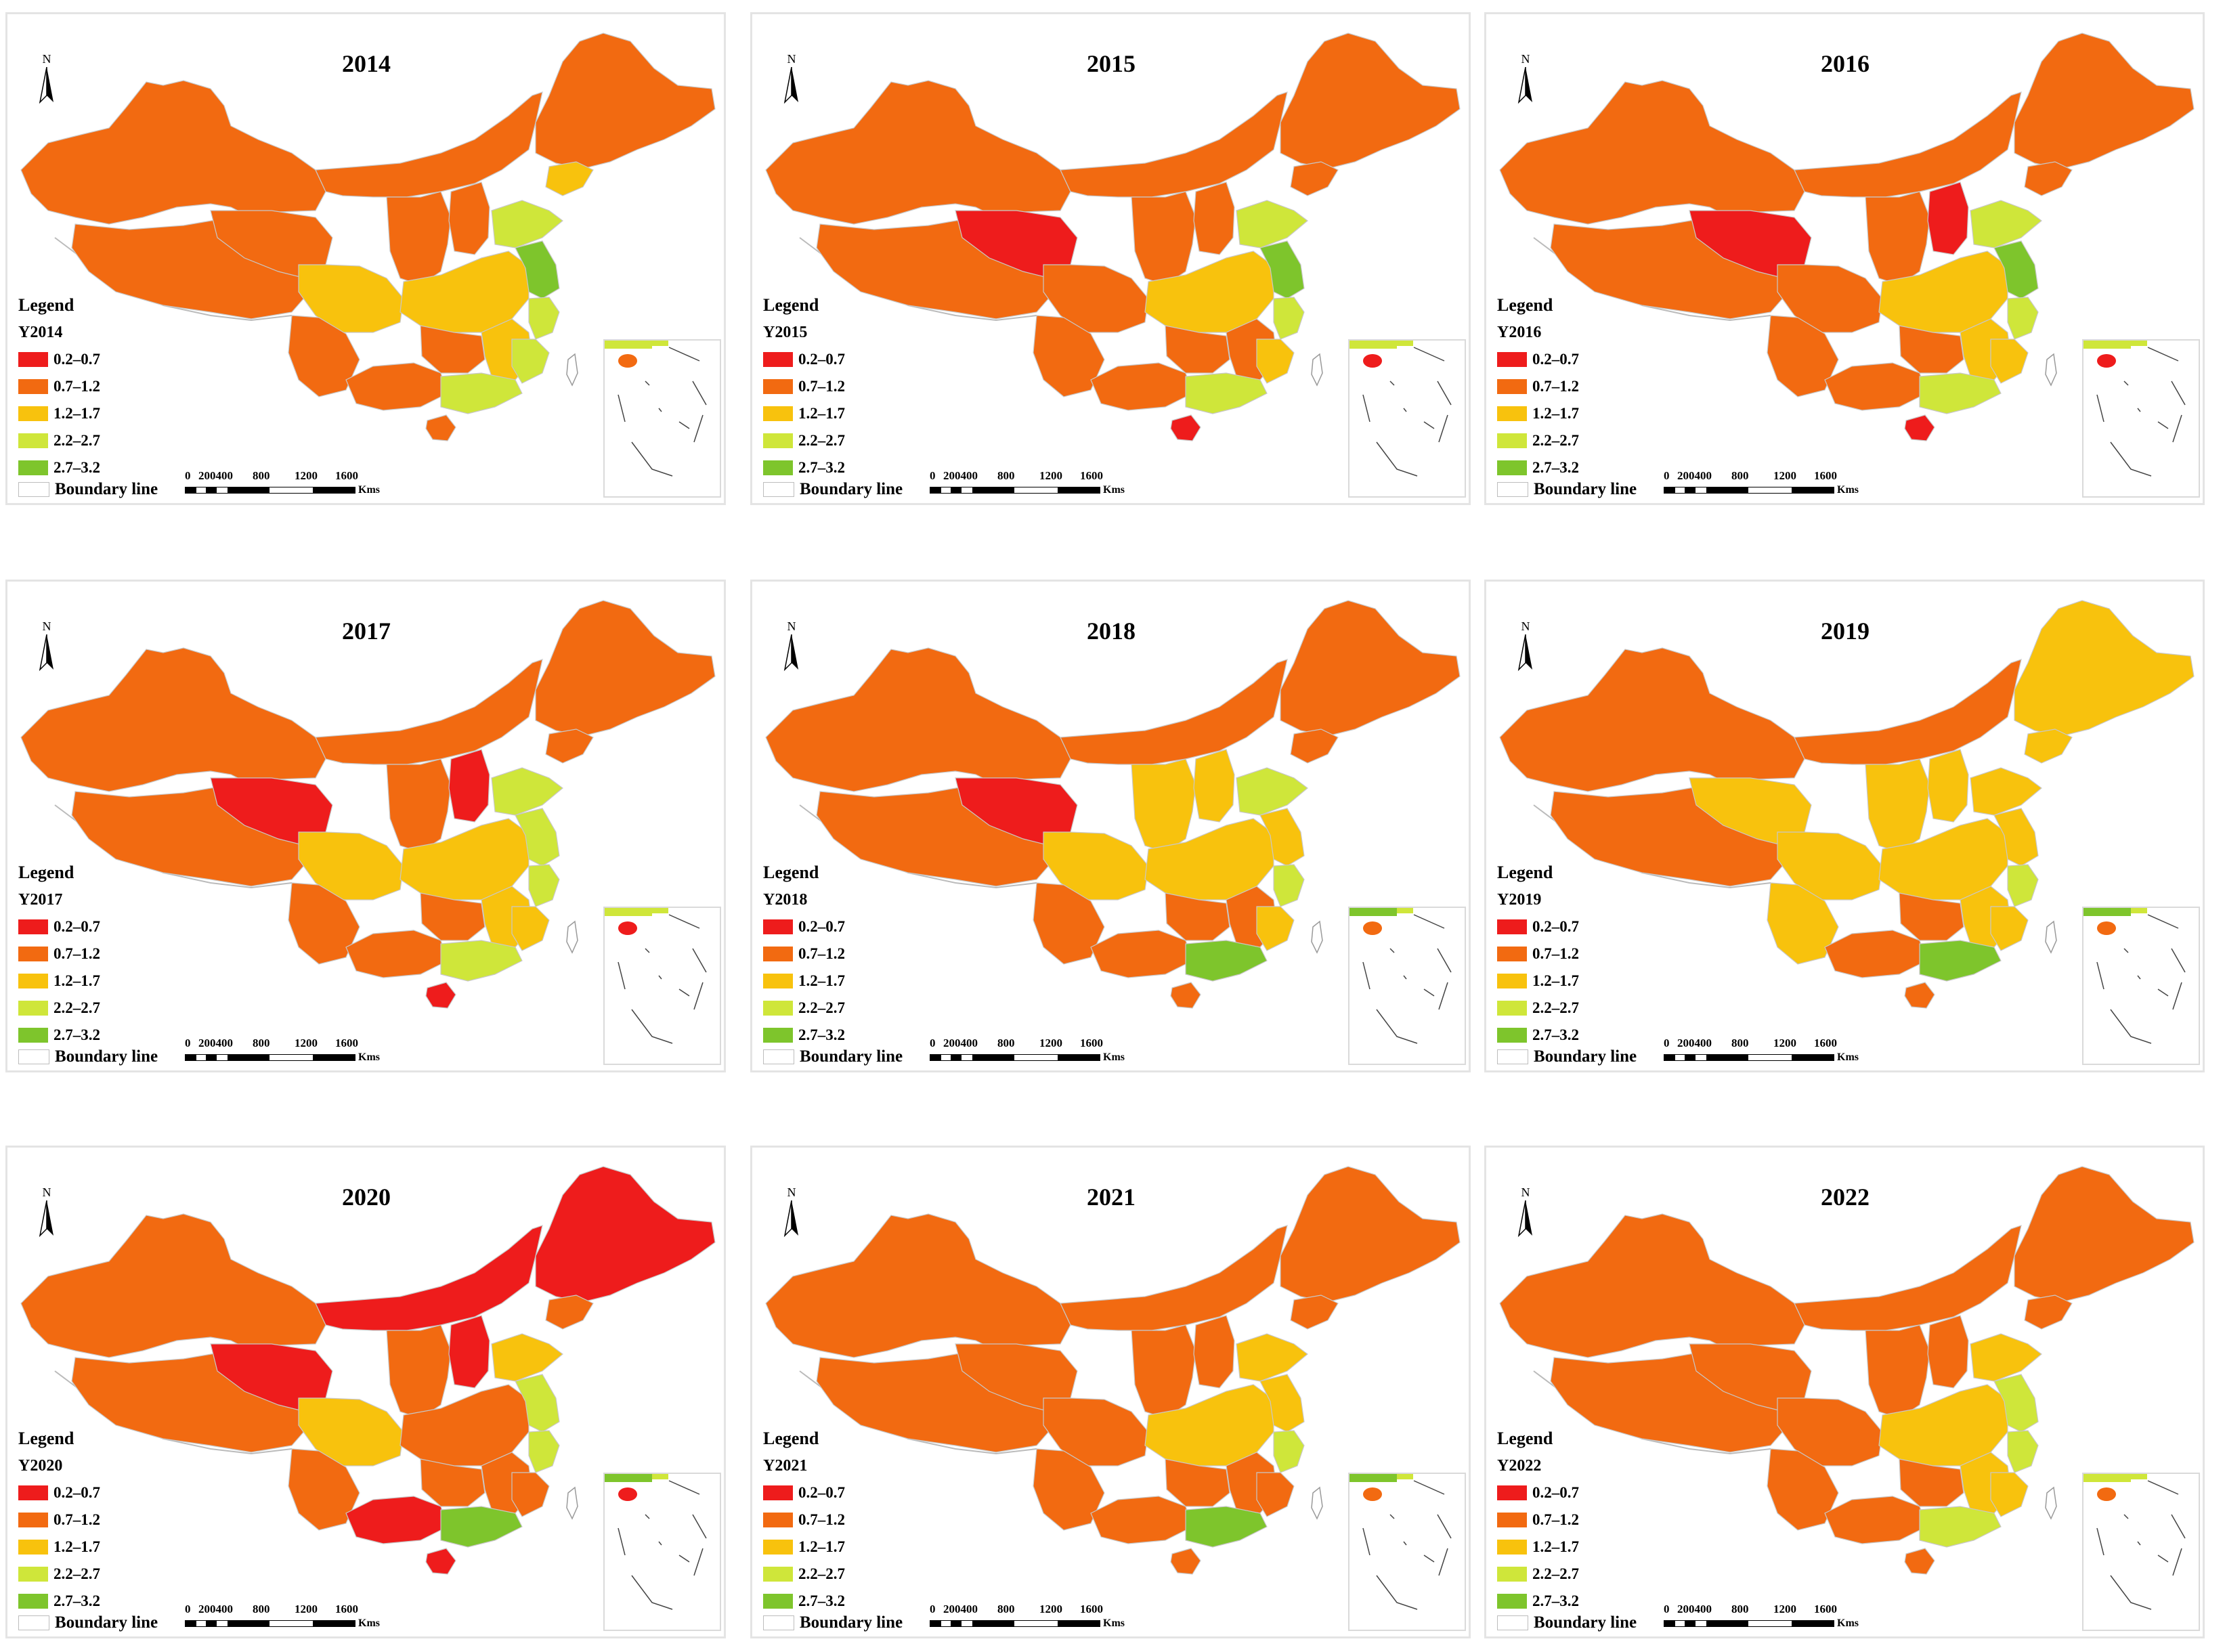  I want to click on legend-field: Y2014, so click(40, 332).